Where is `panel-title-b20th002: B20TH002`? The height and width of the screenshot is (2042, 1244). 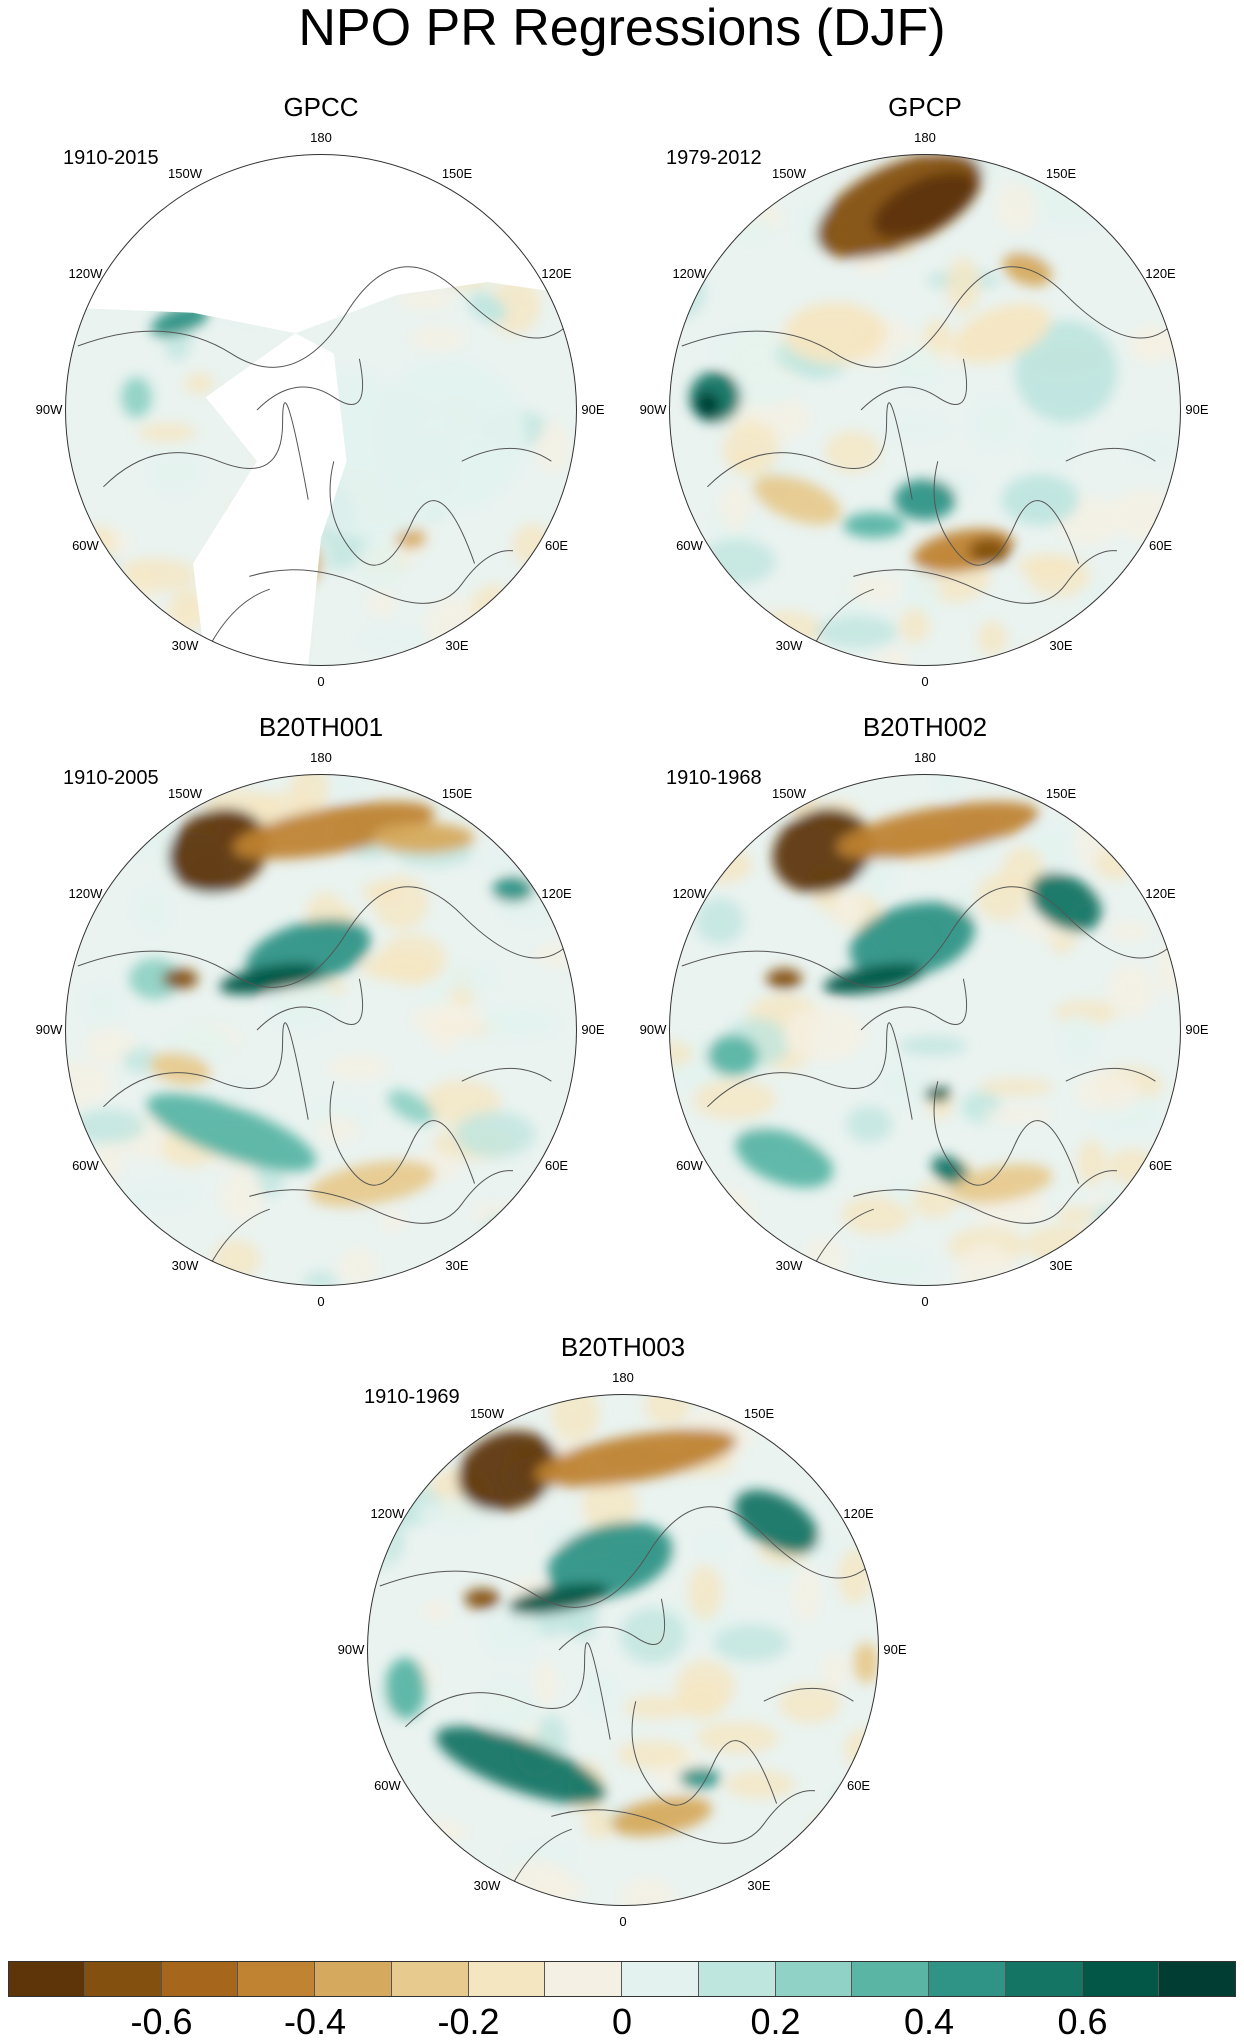 panel-title-b20th002: B20TH002 is located at coordinates (925, 727).